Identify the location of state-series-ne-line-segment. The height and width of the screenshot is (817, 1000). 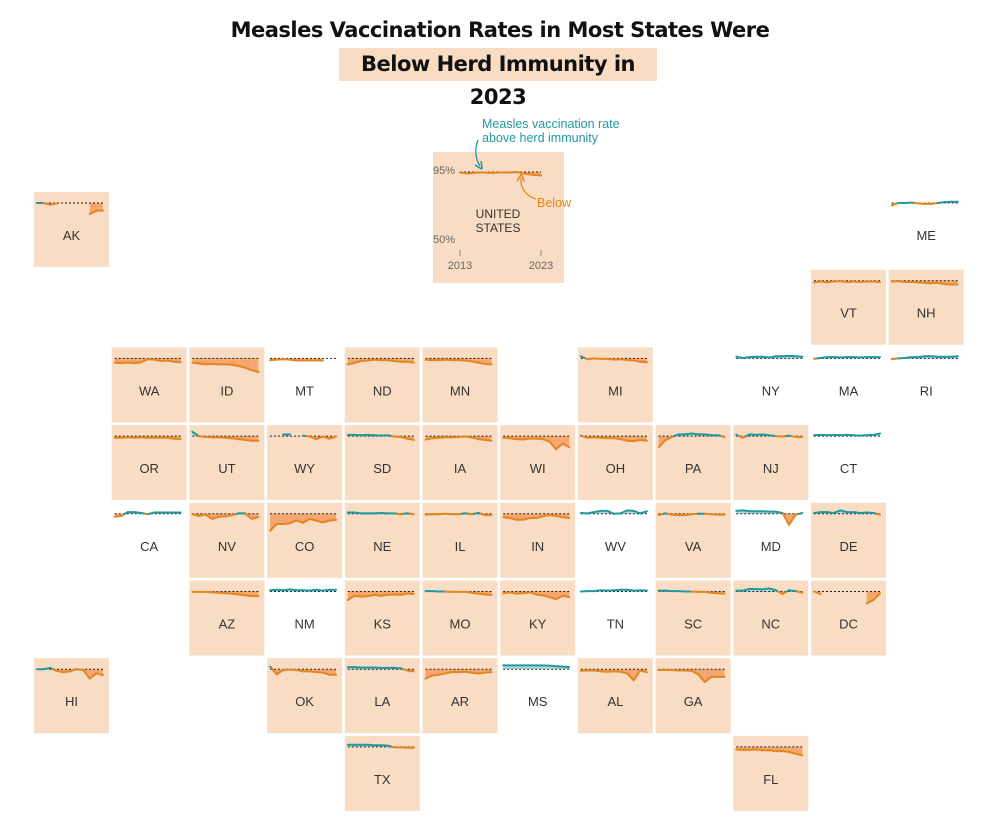
(357, 513).